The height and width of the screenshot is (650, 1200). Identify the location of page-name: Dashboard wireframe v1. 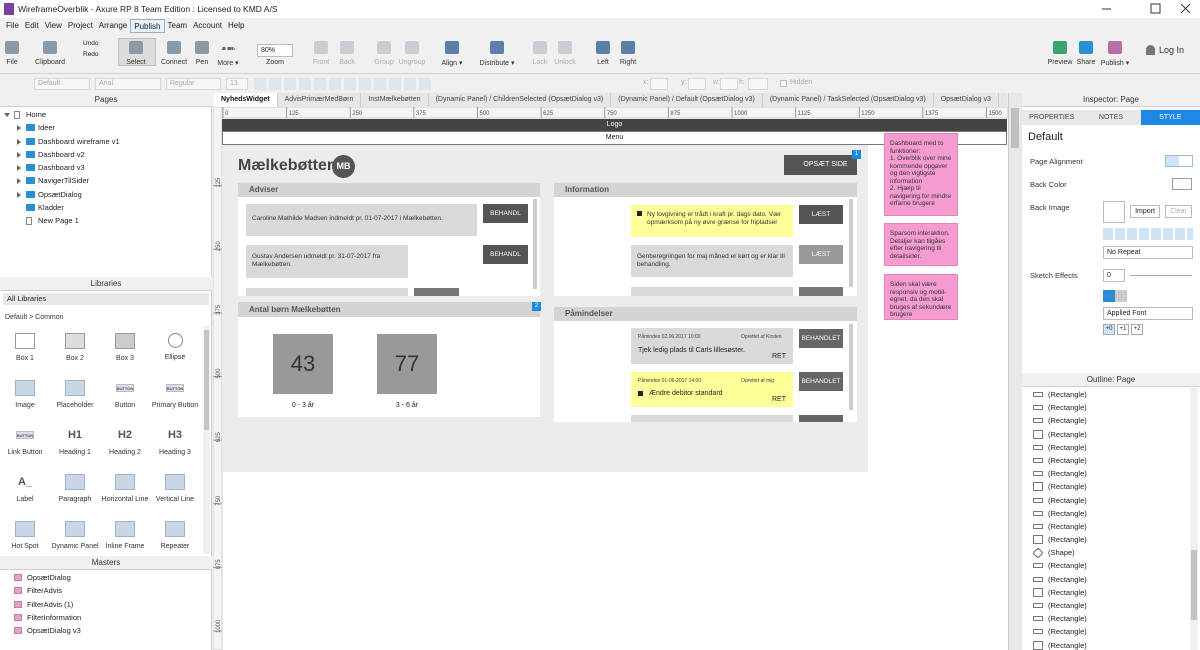
(79, 141).